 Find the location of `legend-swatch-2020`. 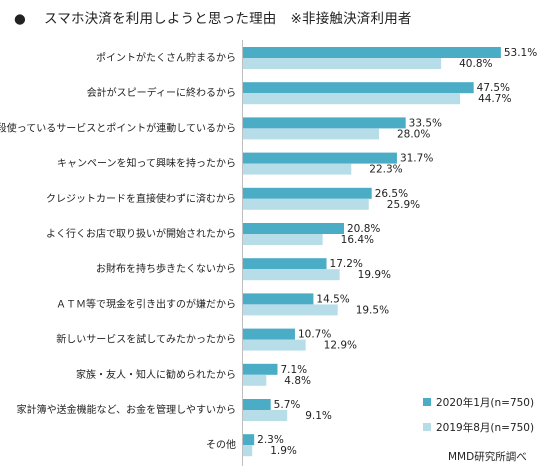

legend-swatch-2020 is located at coordinates (427, 402).